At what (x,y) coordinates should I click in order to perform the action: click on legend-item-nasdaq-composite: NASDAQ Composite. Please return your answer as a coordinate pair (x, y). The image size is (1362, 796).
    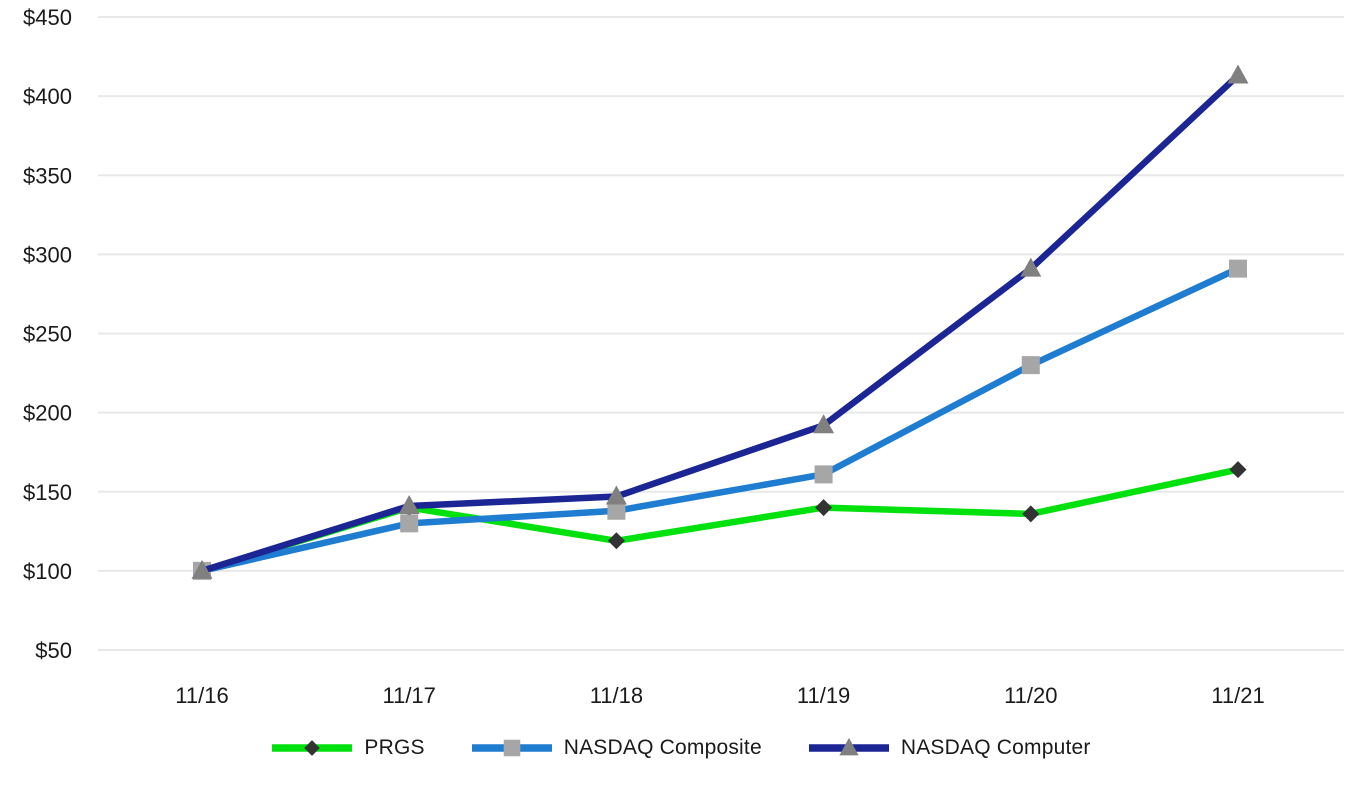
    Looking at the image, I should click on (616, 748).